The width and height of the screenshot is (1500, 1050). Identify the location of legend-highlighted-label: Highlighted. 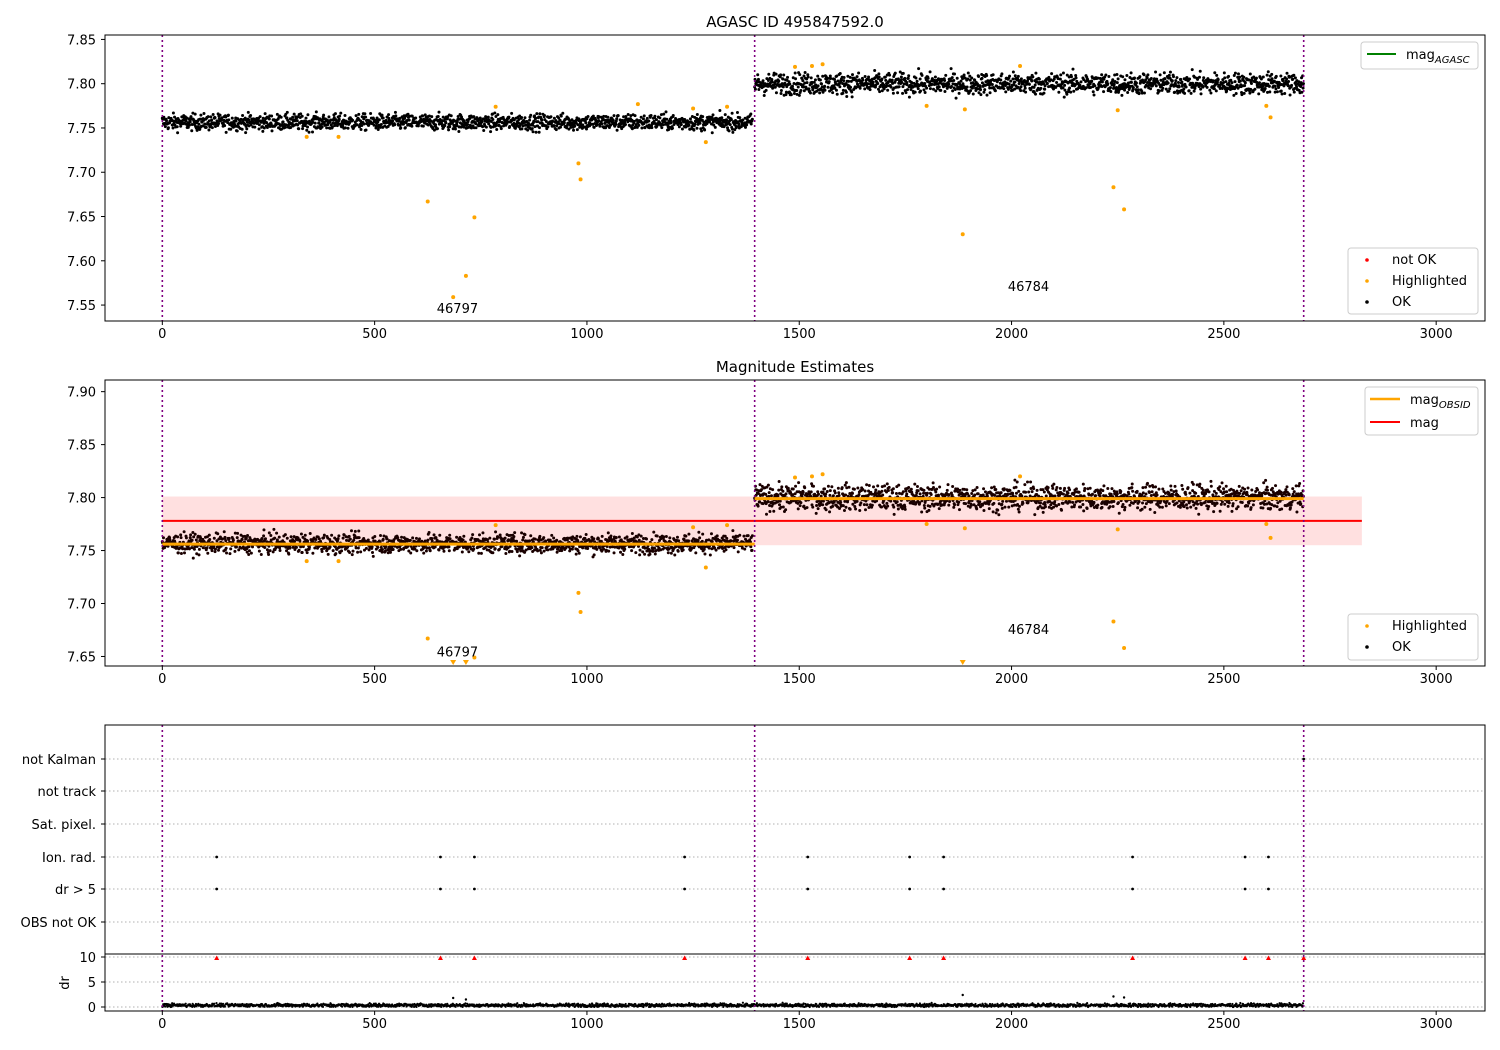
(1429, 281).